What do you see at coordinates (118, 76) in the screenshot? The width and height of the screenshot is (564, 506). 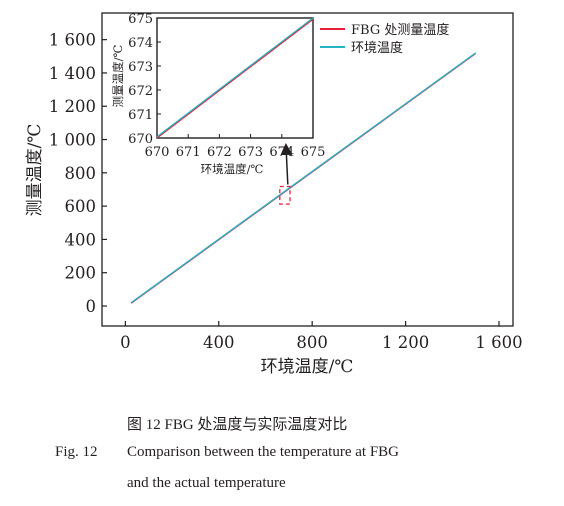 I see `inset-y-axis-label: 测量温度/℃` at bounding box center [118, 76].